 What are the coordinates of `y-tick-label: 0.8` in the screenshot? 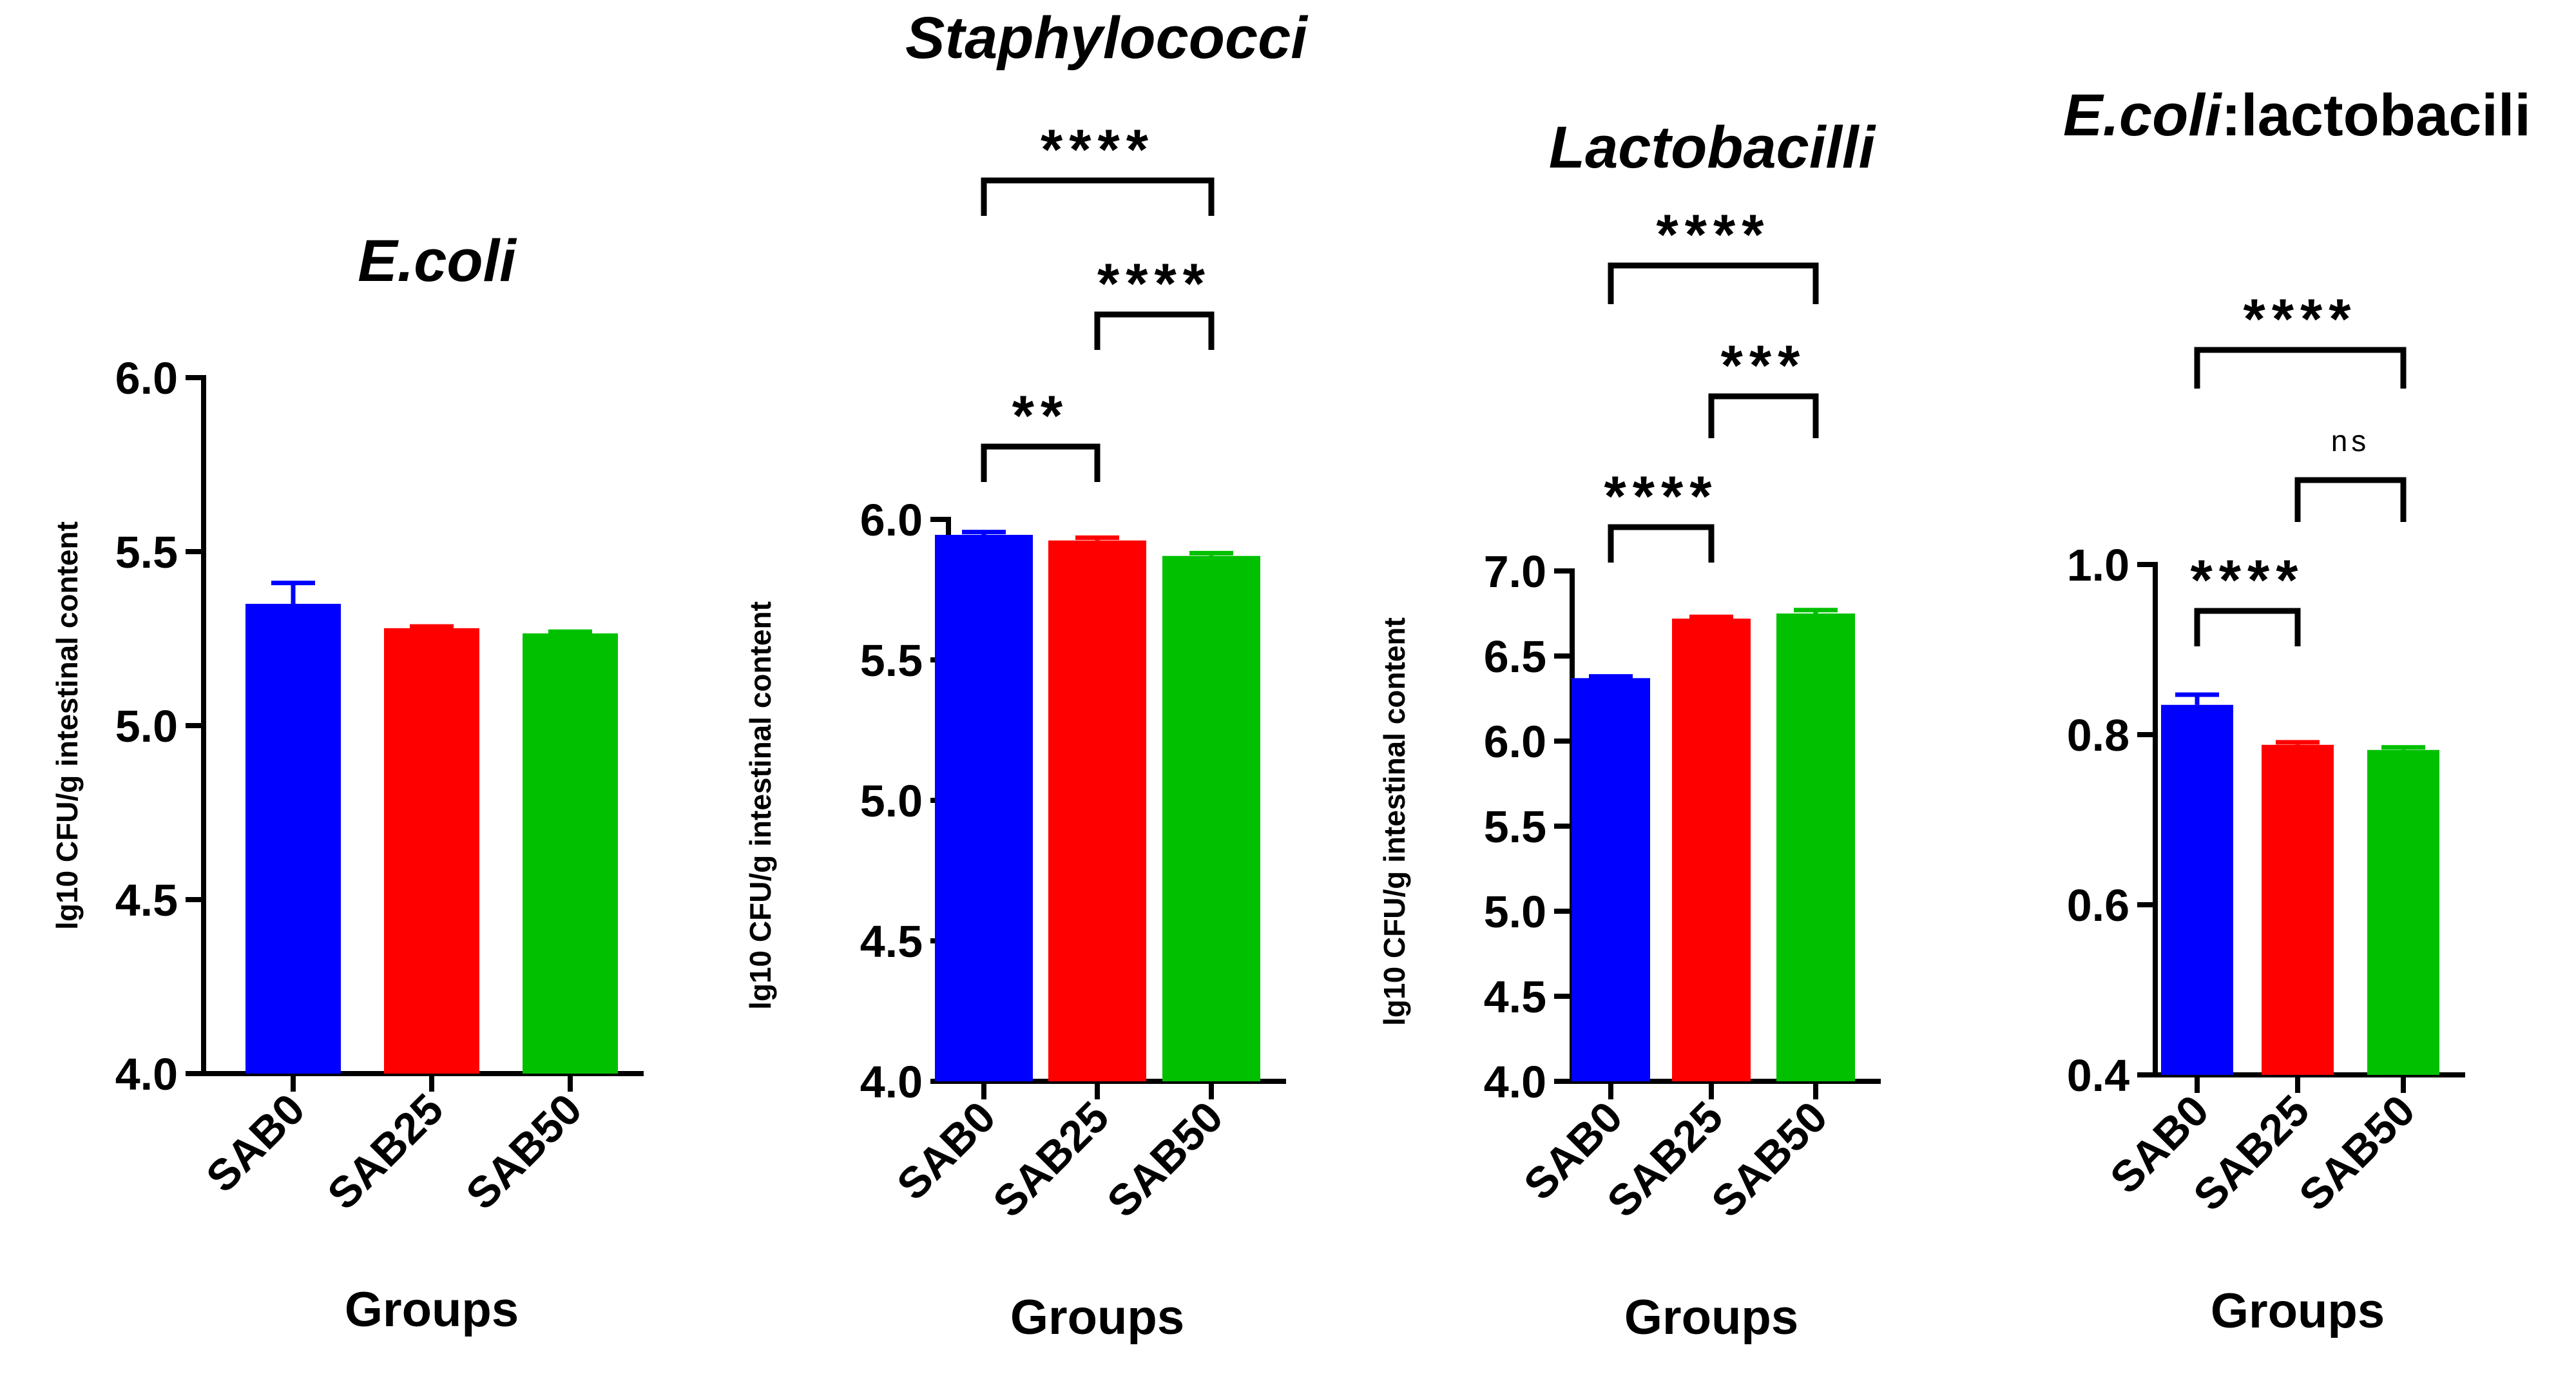 It's located at (2098, 735).